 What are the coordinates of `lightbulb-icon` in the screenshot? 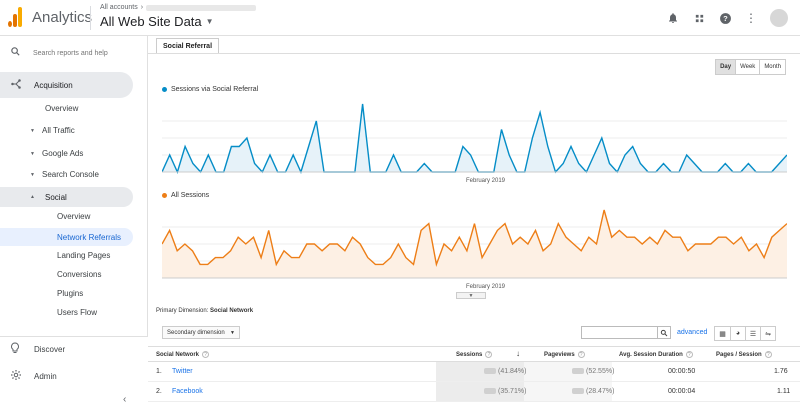 It's located at (16, 349).